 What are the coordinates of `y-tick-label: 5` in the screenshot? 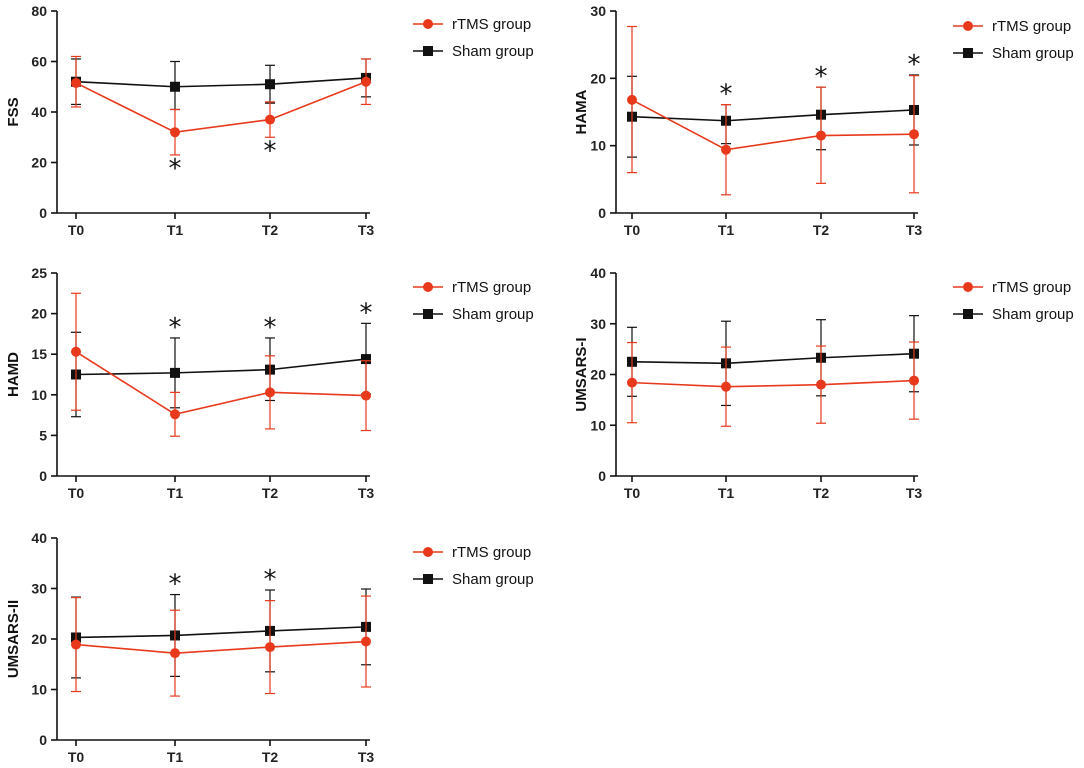 It's located at (43, 435).